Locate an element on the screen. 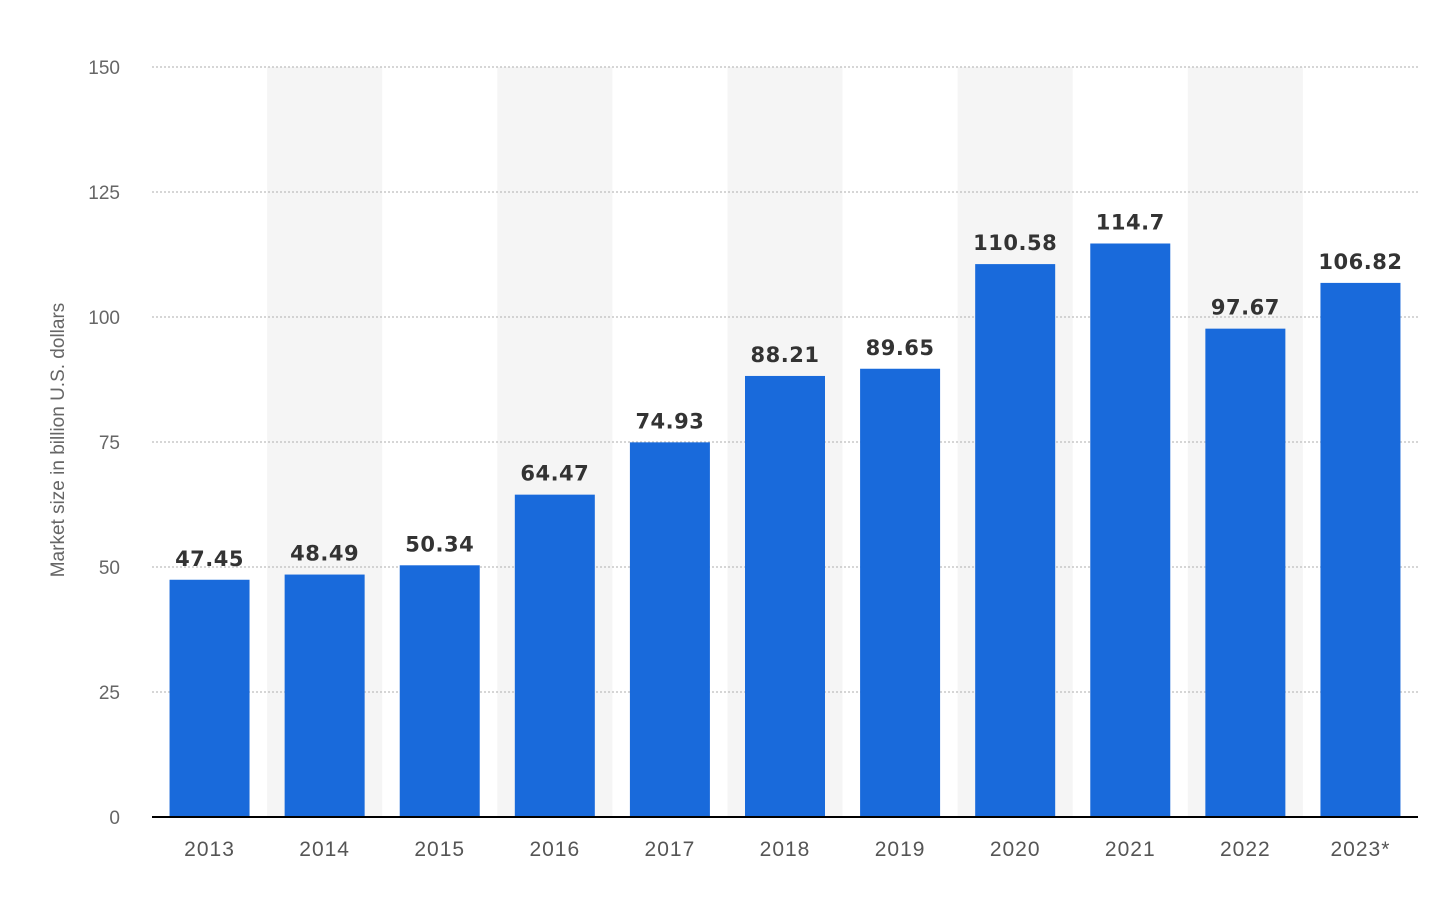 The height and width of the screenshot is (902, 1450). bar-2019 is located at coordinates (900, 592).